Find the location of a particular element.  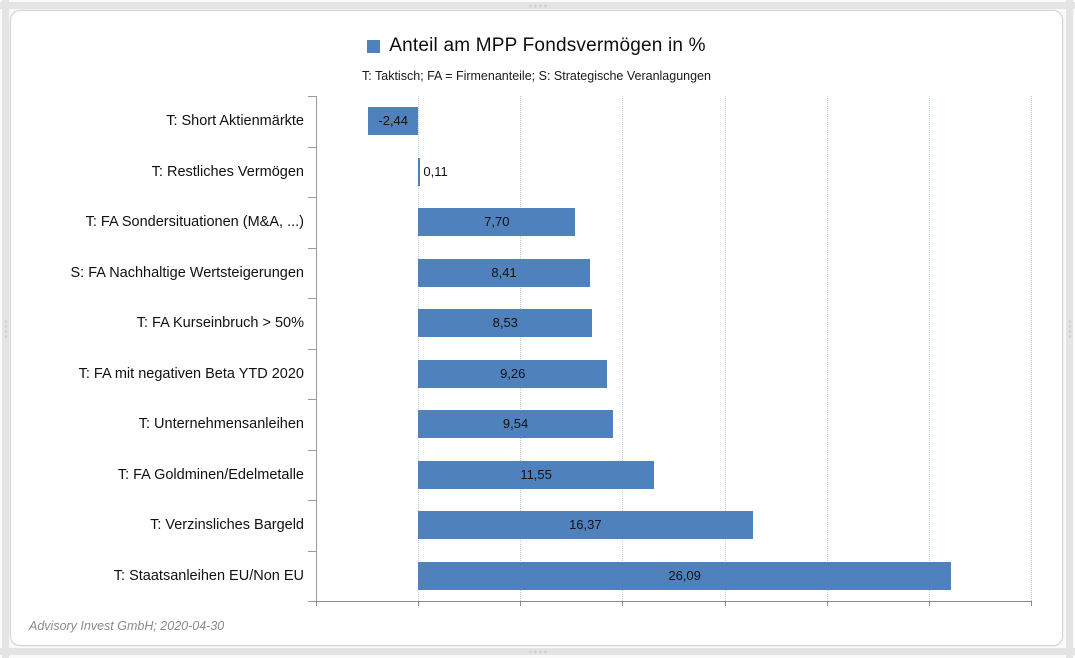

frame-edge-top is located at coordinates (537, 5).